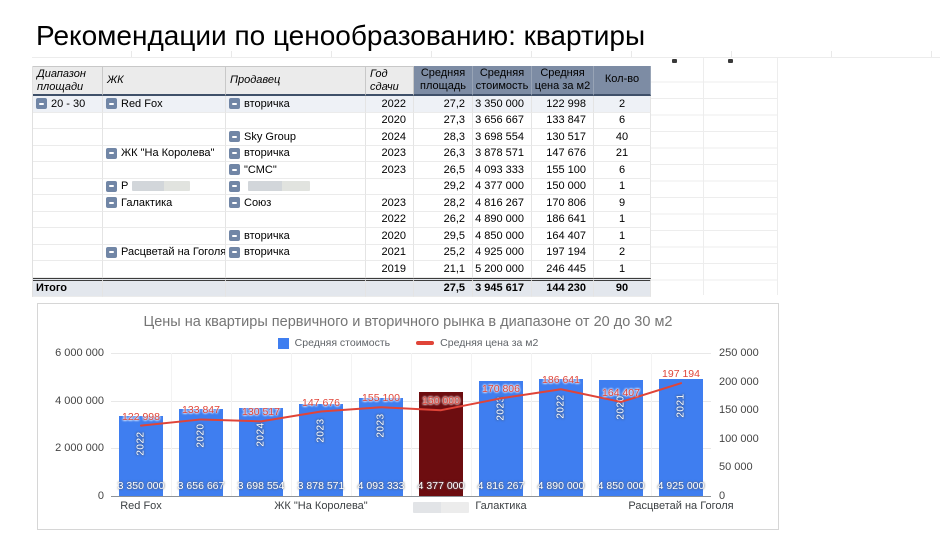 This screenshot has width=945, height=534. Describe the element at coordinates (502, 287) in the screenshot. I see `total-cost: 3 945 617` at that location.